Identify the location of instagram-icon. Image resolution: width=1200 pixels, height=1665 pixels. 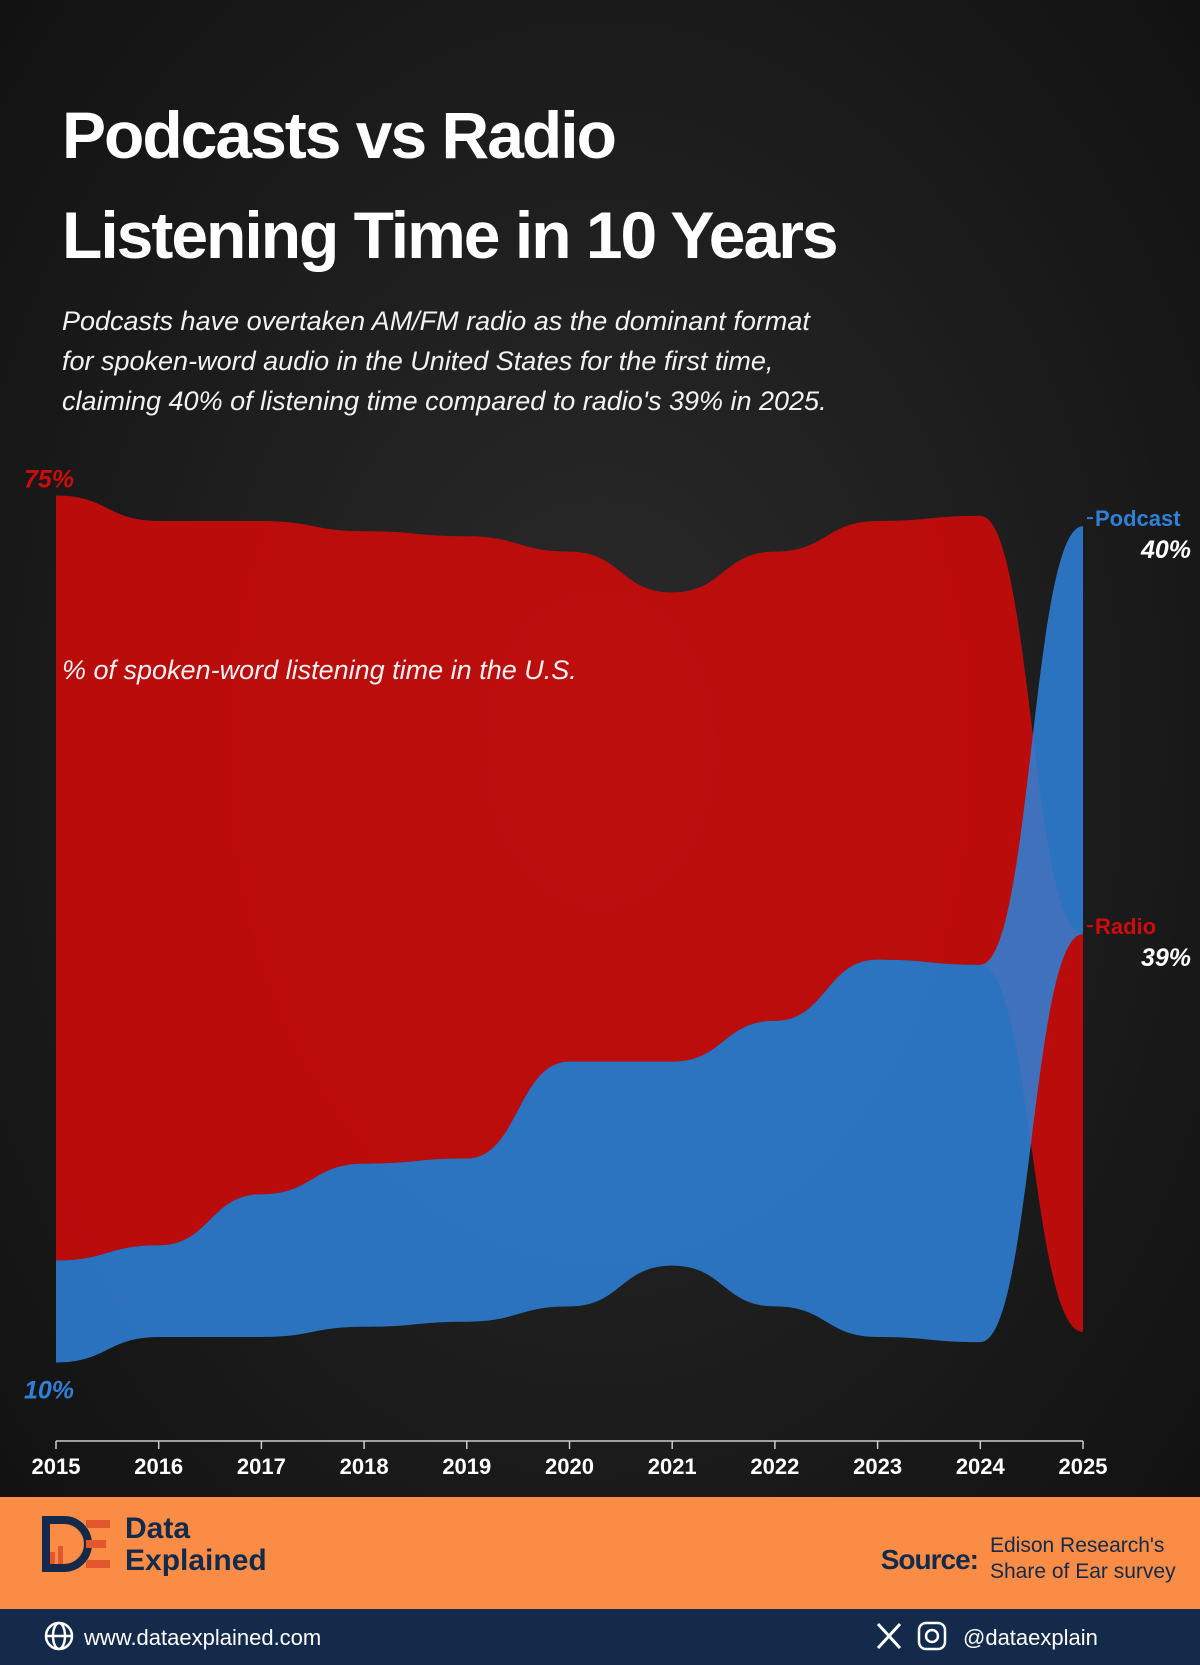
(932, 1636).